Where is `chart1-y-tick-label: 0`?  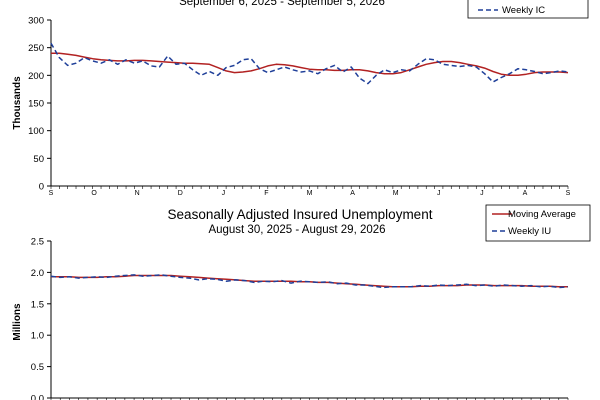
chart1-y-tick-label: 0 is located at coordinates (41, 187).